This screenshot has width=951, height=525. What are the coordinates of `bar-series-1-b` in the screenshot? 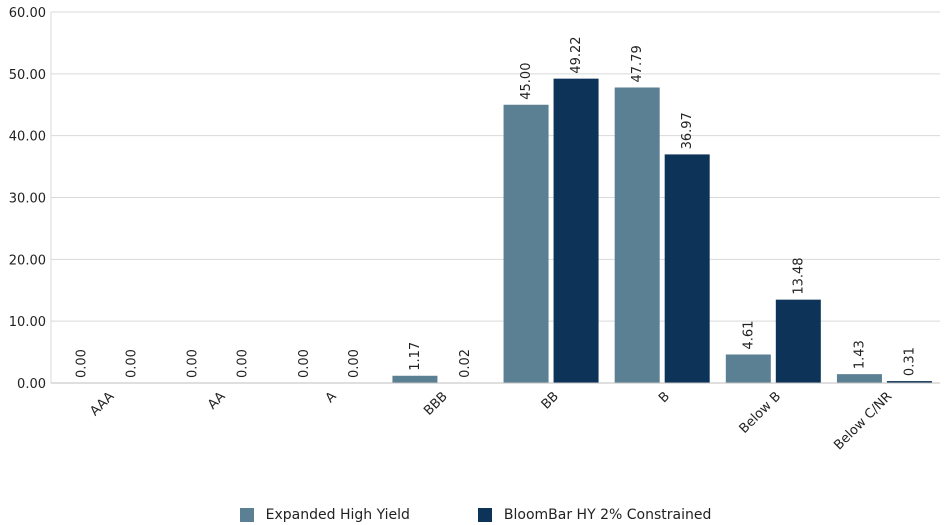 It's located at (637, 235).